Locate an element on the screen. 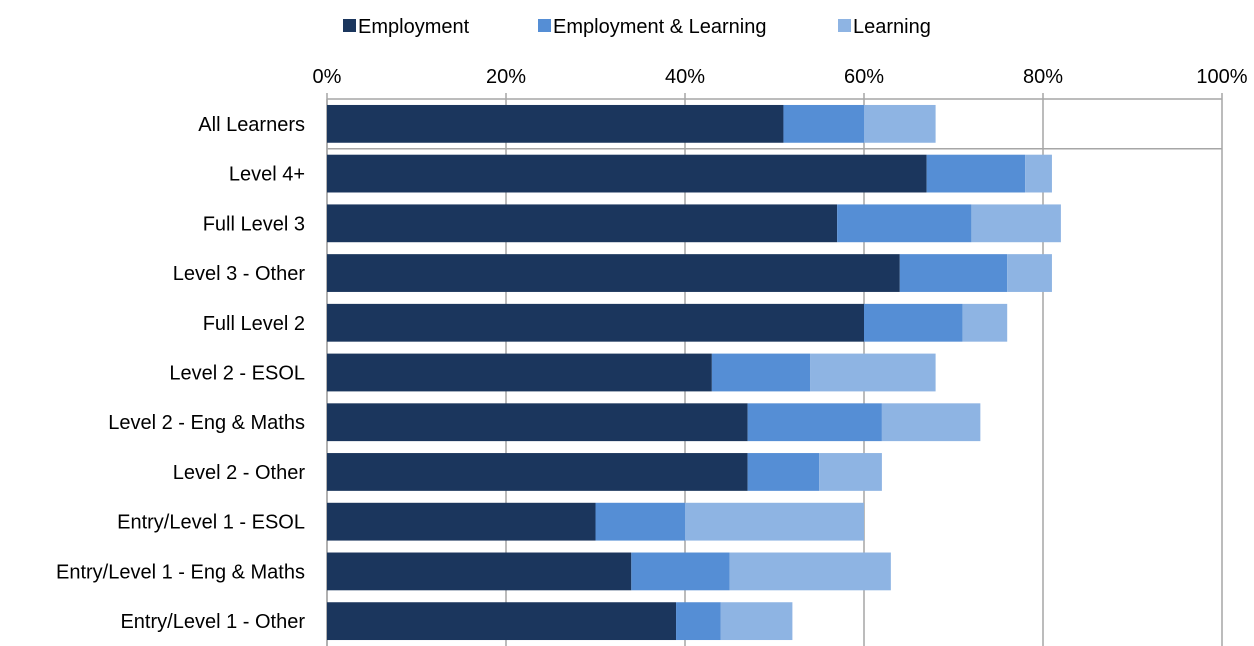 This screenshot has height=646, width=1254. x-axis-ticks: 0% 20% 40% 60% 80% 100% is located at coordinates (780, 77).